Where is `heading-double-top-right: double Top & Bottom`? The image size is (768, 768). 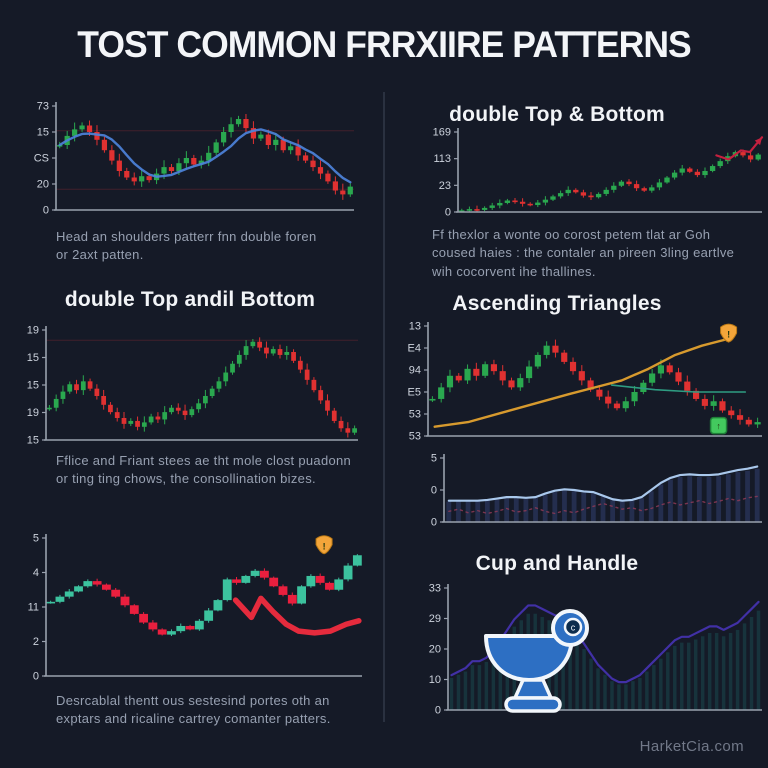
heading-double-top-right: double Top & Bottom is located at coordinates (557, 114).